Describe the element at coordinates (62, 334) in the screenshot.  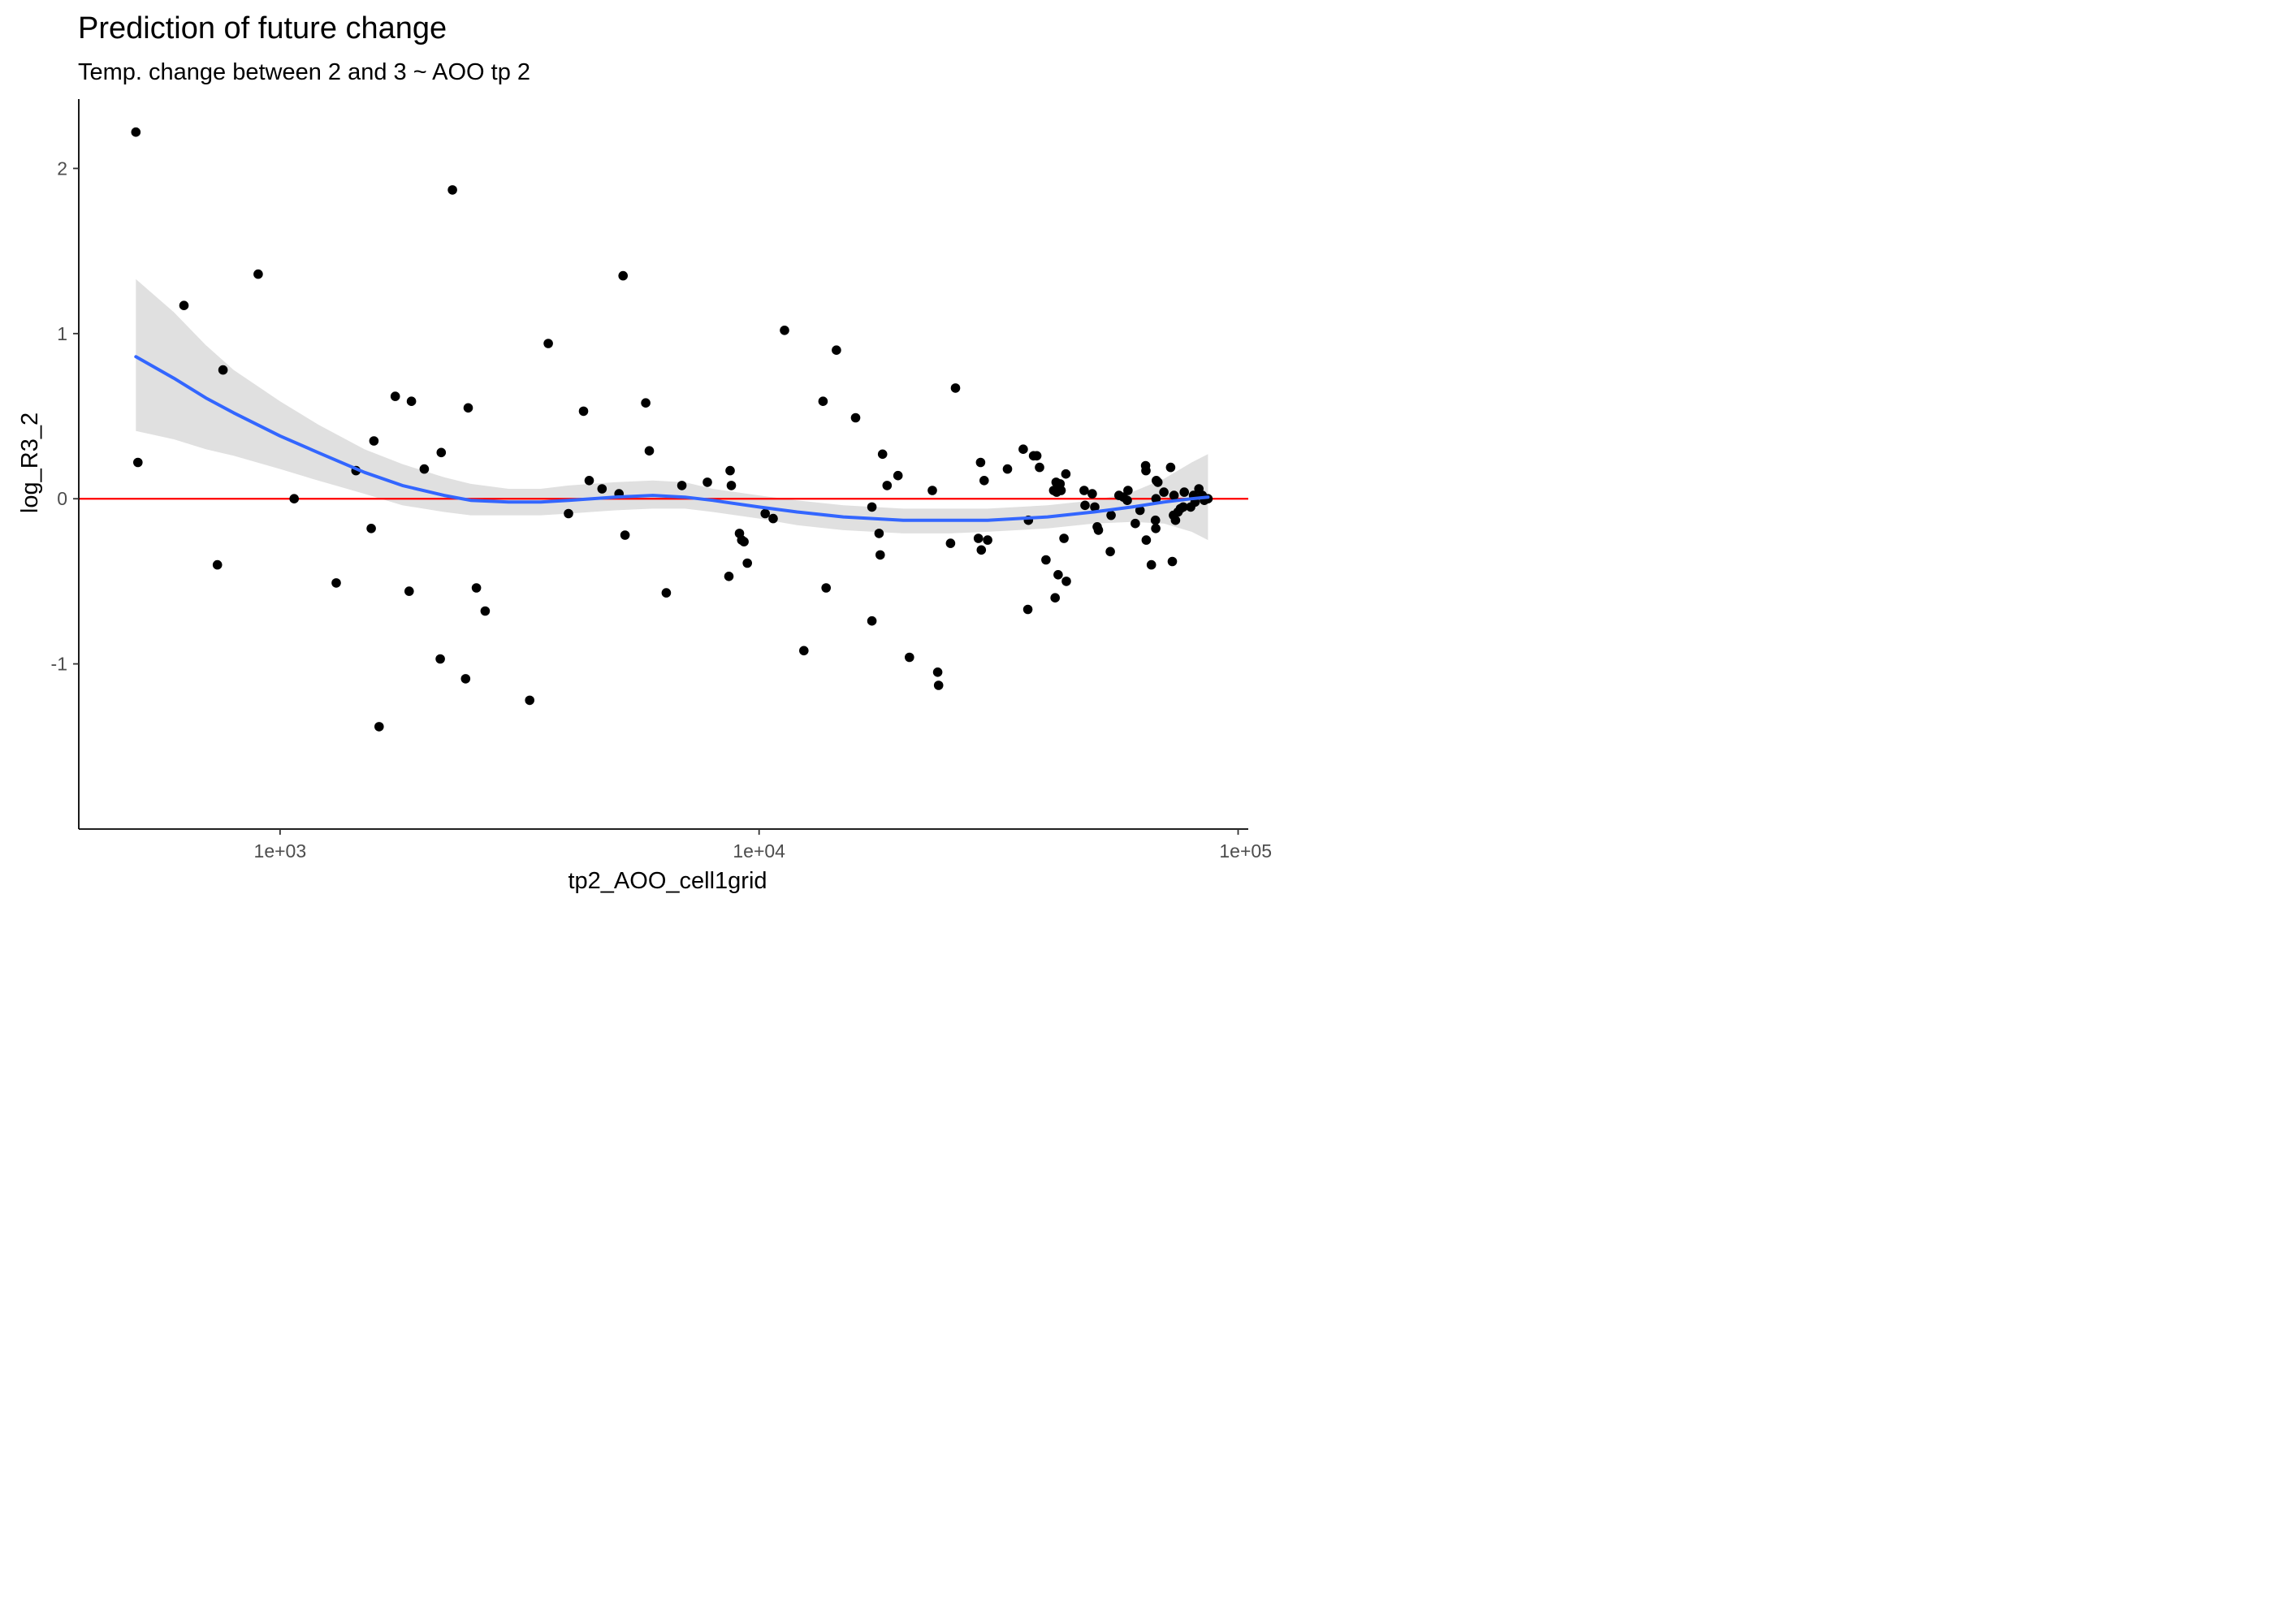
I see `y-tick-label: 1` at that location.